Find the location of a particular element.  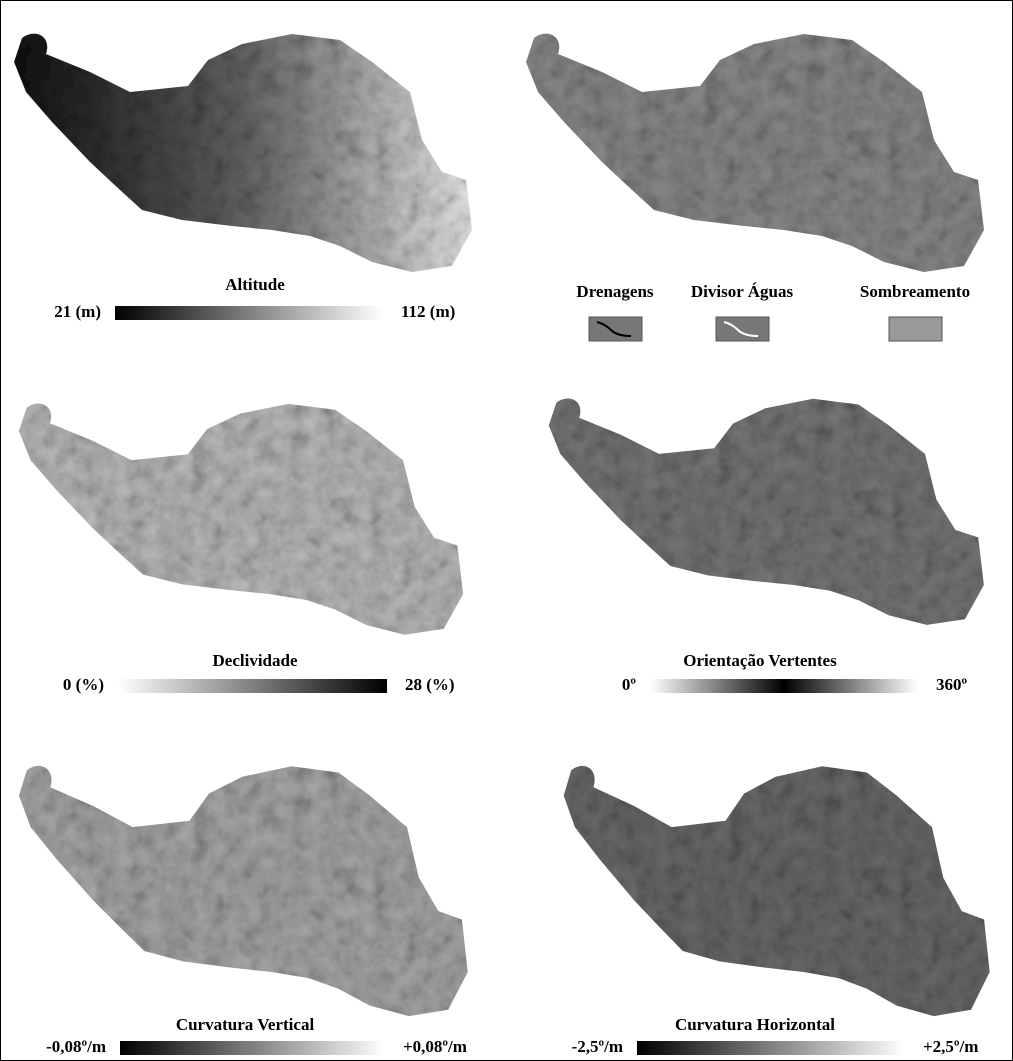

legend-label: Sombreamento is located at coordinates (915, 291).